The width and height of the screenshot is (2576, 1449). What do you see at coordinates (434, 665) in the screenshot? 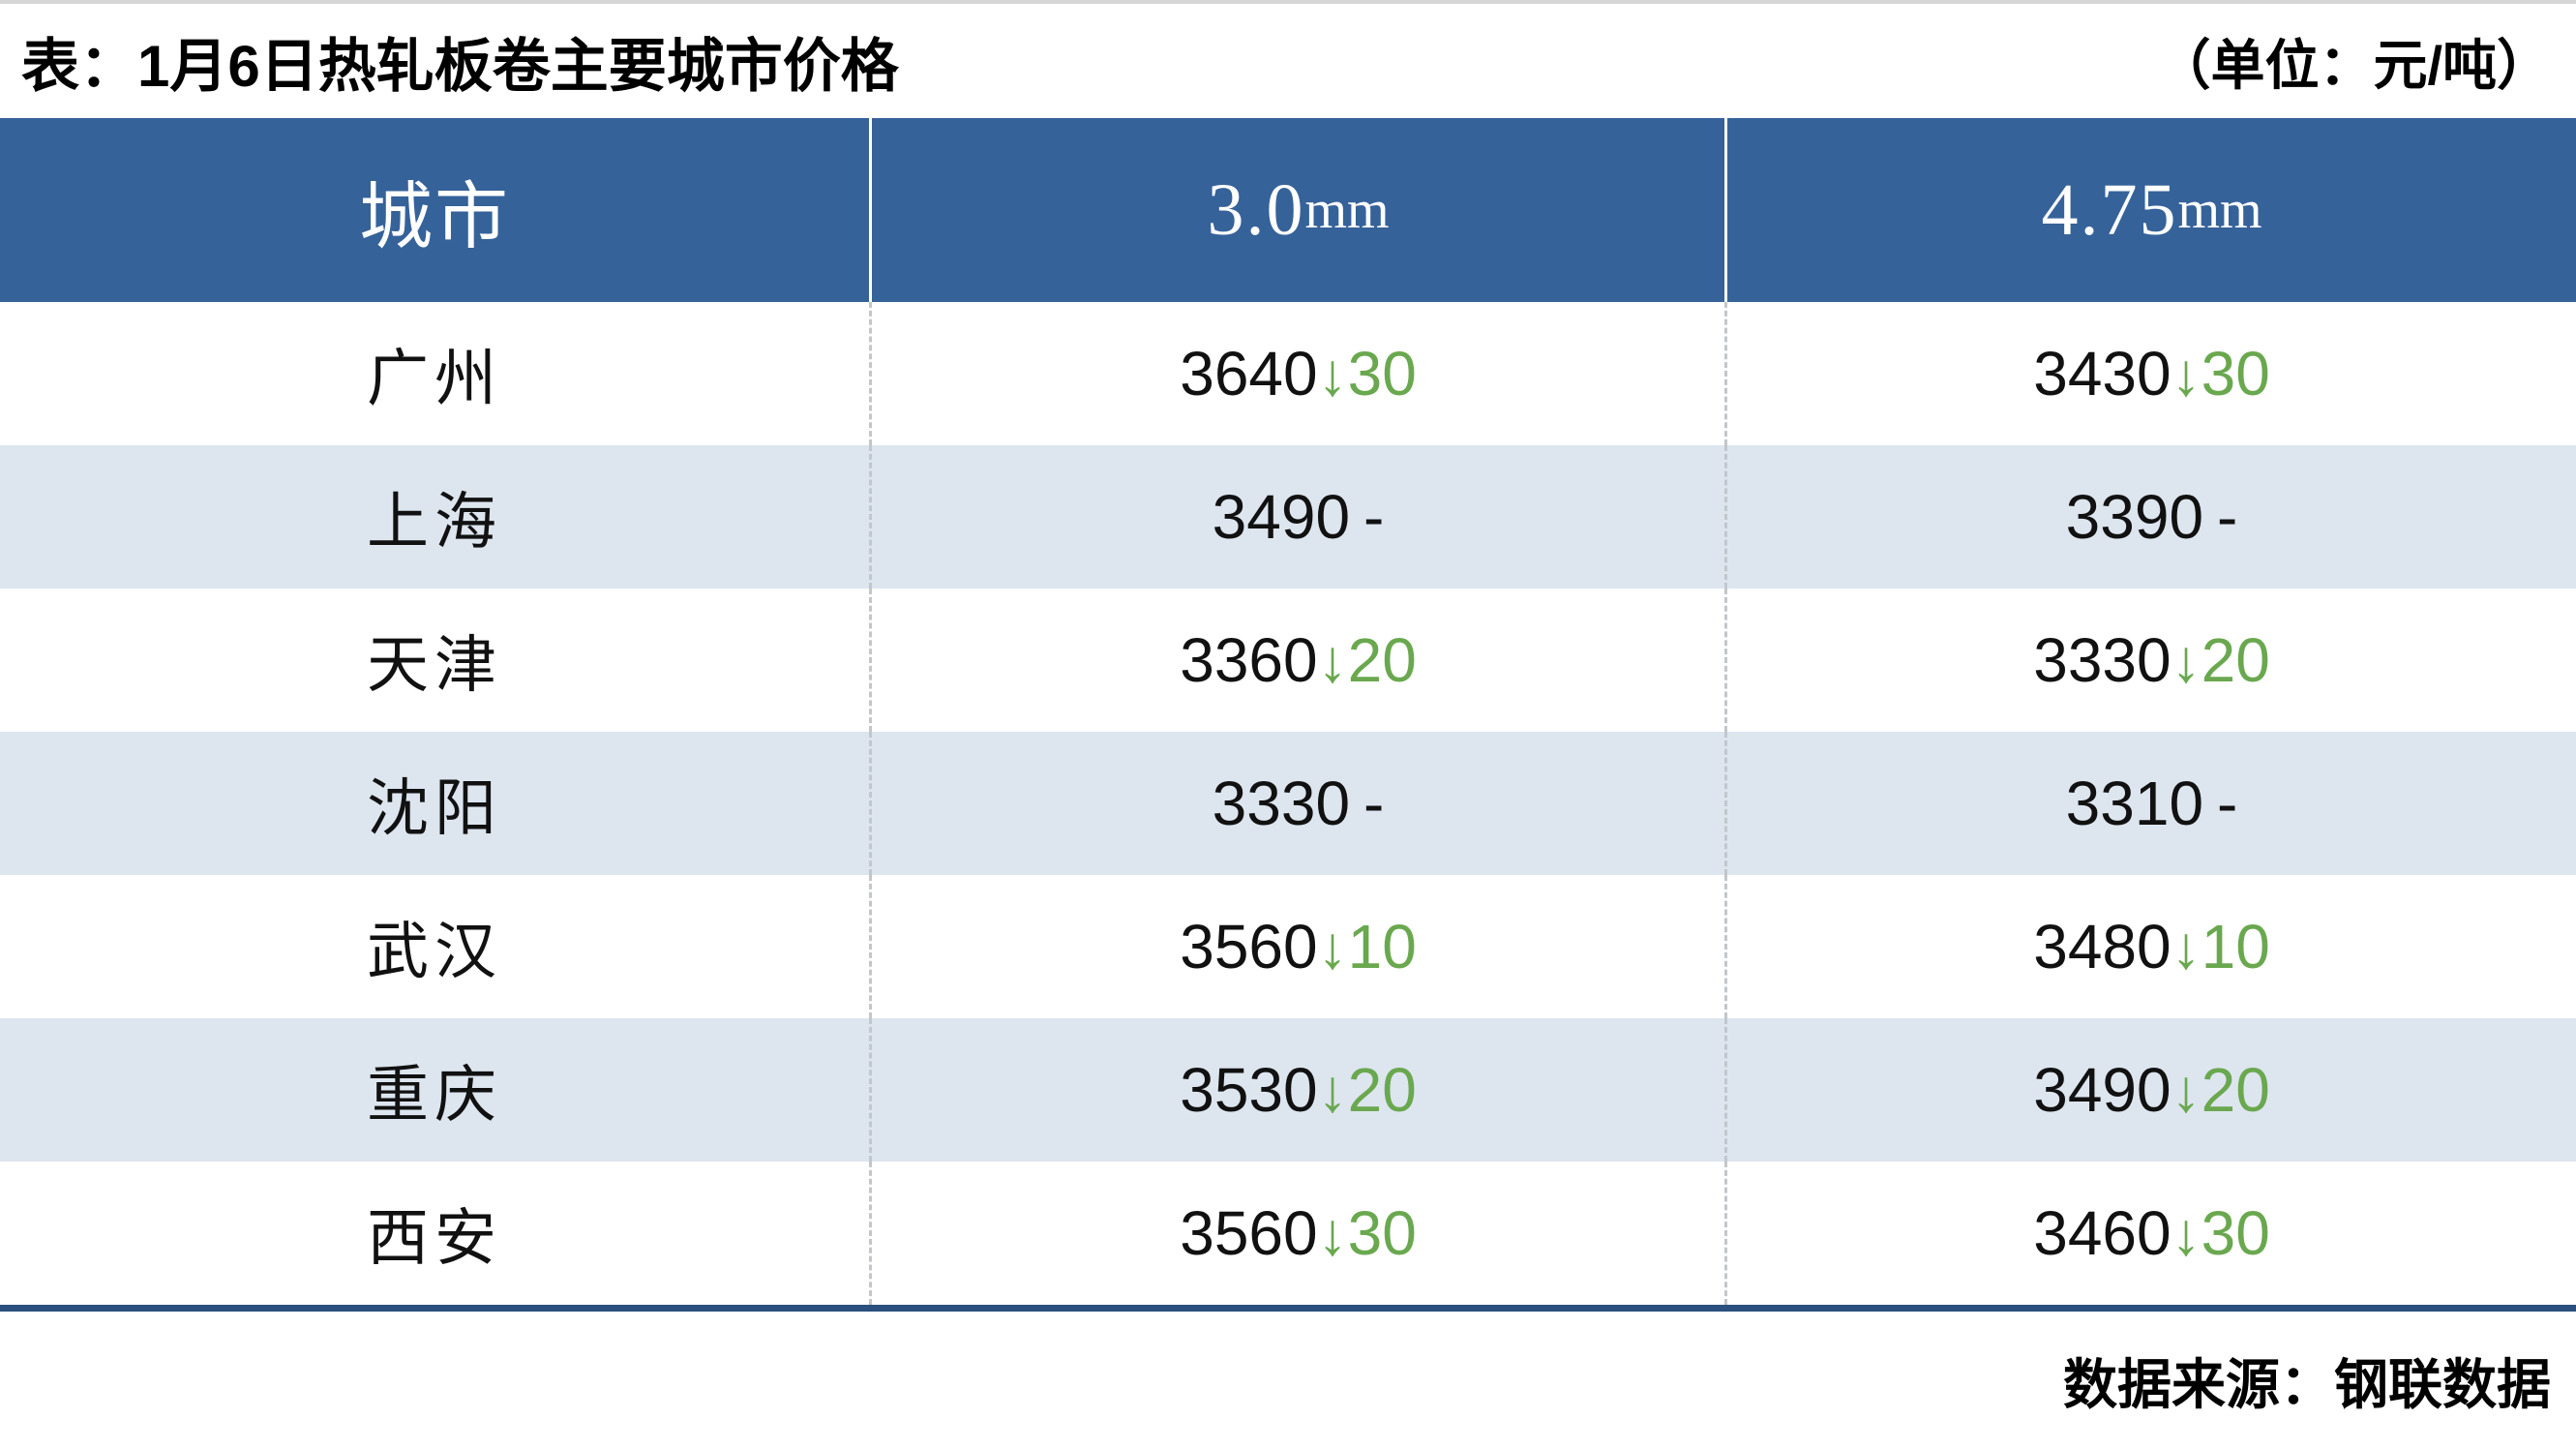
I see `city-label: 天津` at bounding box center [434, 665].